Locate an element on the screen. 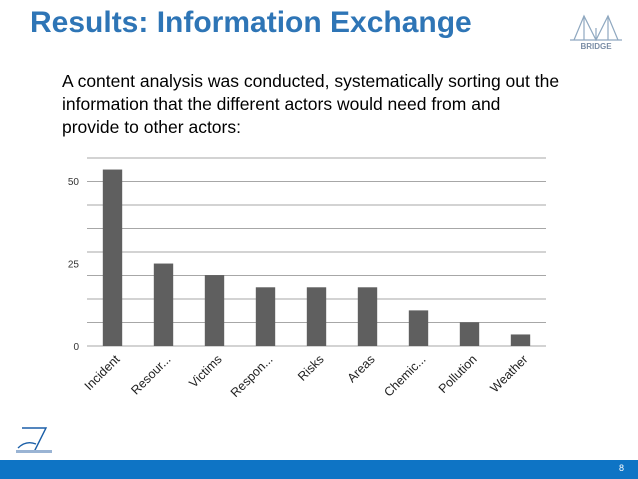  bridge-logo: BRIDGE is located at coordinates (596, 32).